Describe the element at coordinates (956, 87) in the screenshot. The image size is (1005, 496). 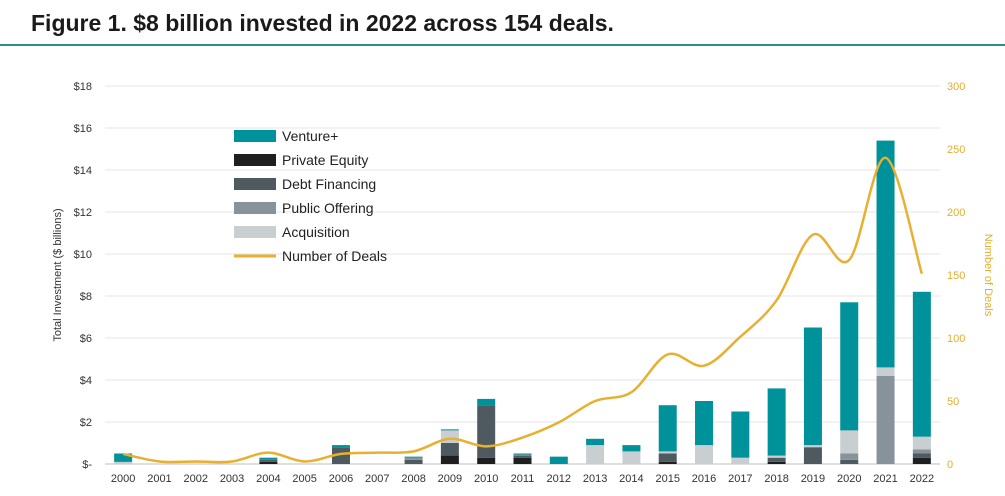
I see `y2-tick-label: 300` at that location.